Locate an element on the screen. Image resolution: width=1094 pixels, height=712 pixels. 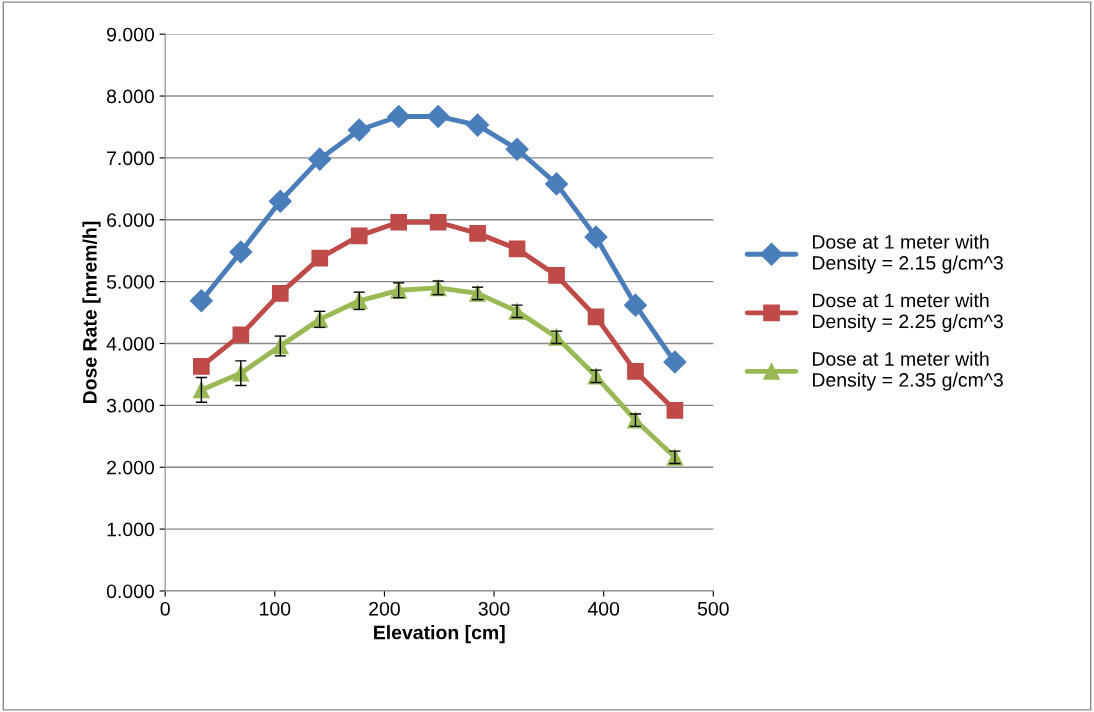
y-tick-label: 3.000 is located at coordinates (130, 405).